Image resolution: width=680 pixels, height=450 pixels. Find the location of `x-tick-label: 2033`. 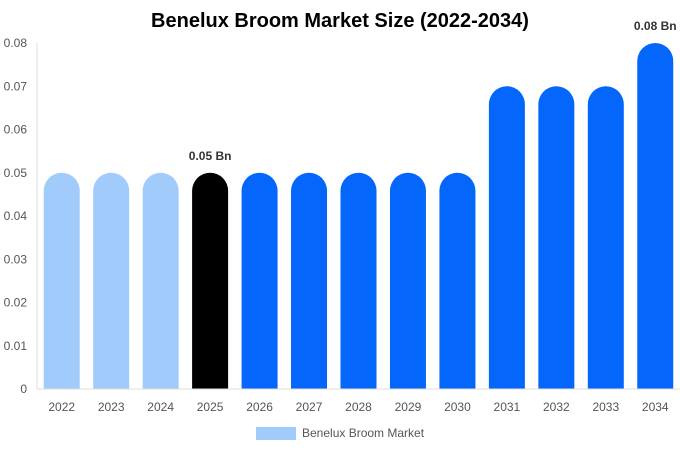

x-tick-label: 2033 is located at coordinates (605, 407).